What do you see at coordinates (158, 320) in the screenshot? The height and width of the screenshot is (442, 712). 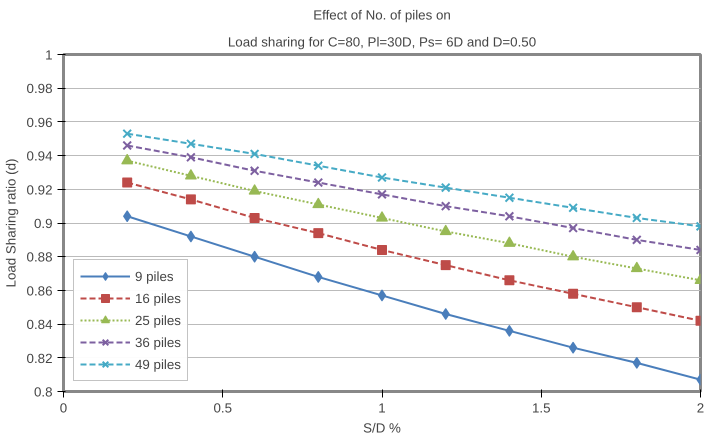 I see `legend-label: 25 piles` at bounding box center [158, 320].